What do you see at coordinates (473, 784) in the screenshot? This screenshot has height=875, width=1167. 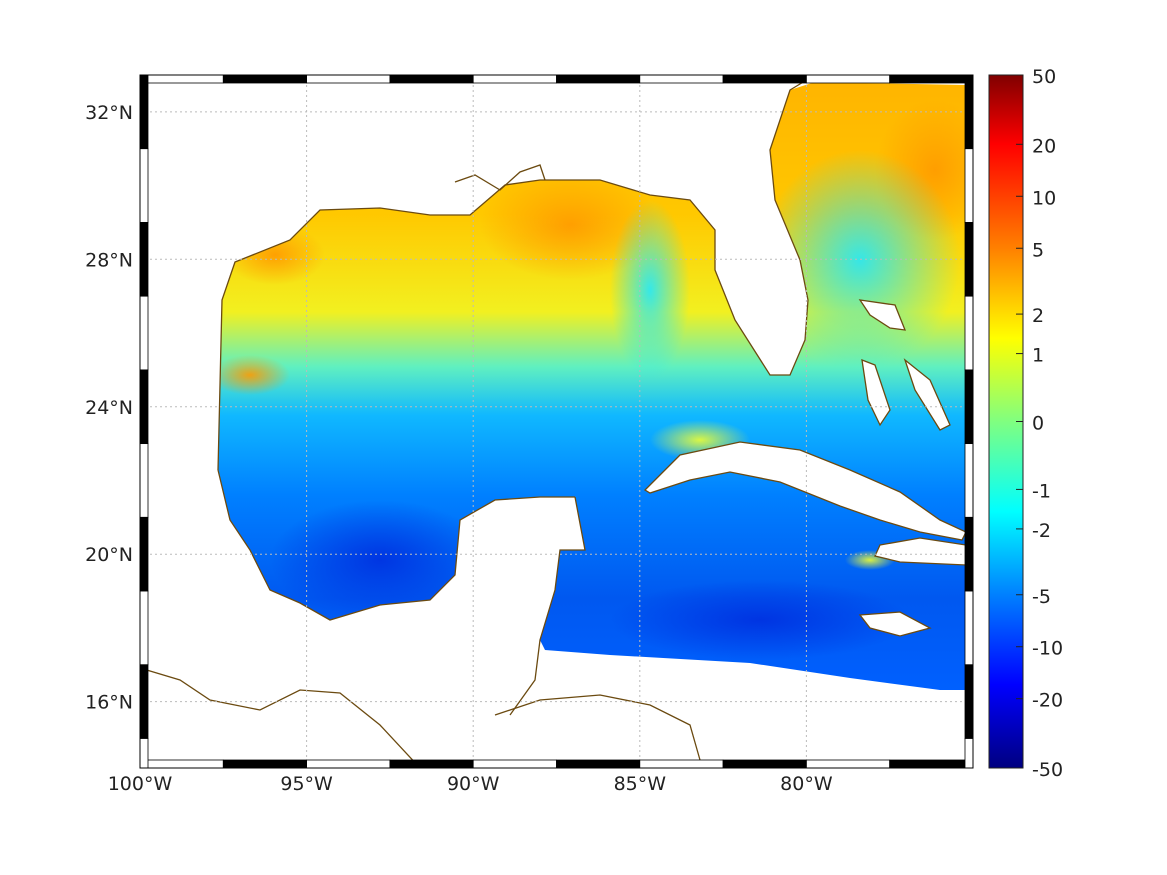 I see `lon-tick-label: 90°W` at bounding box center [473, 784].